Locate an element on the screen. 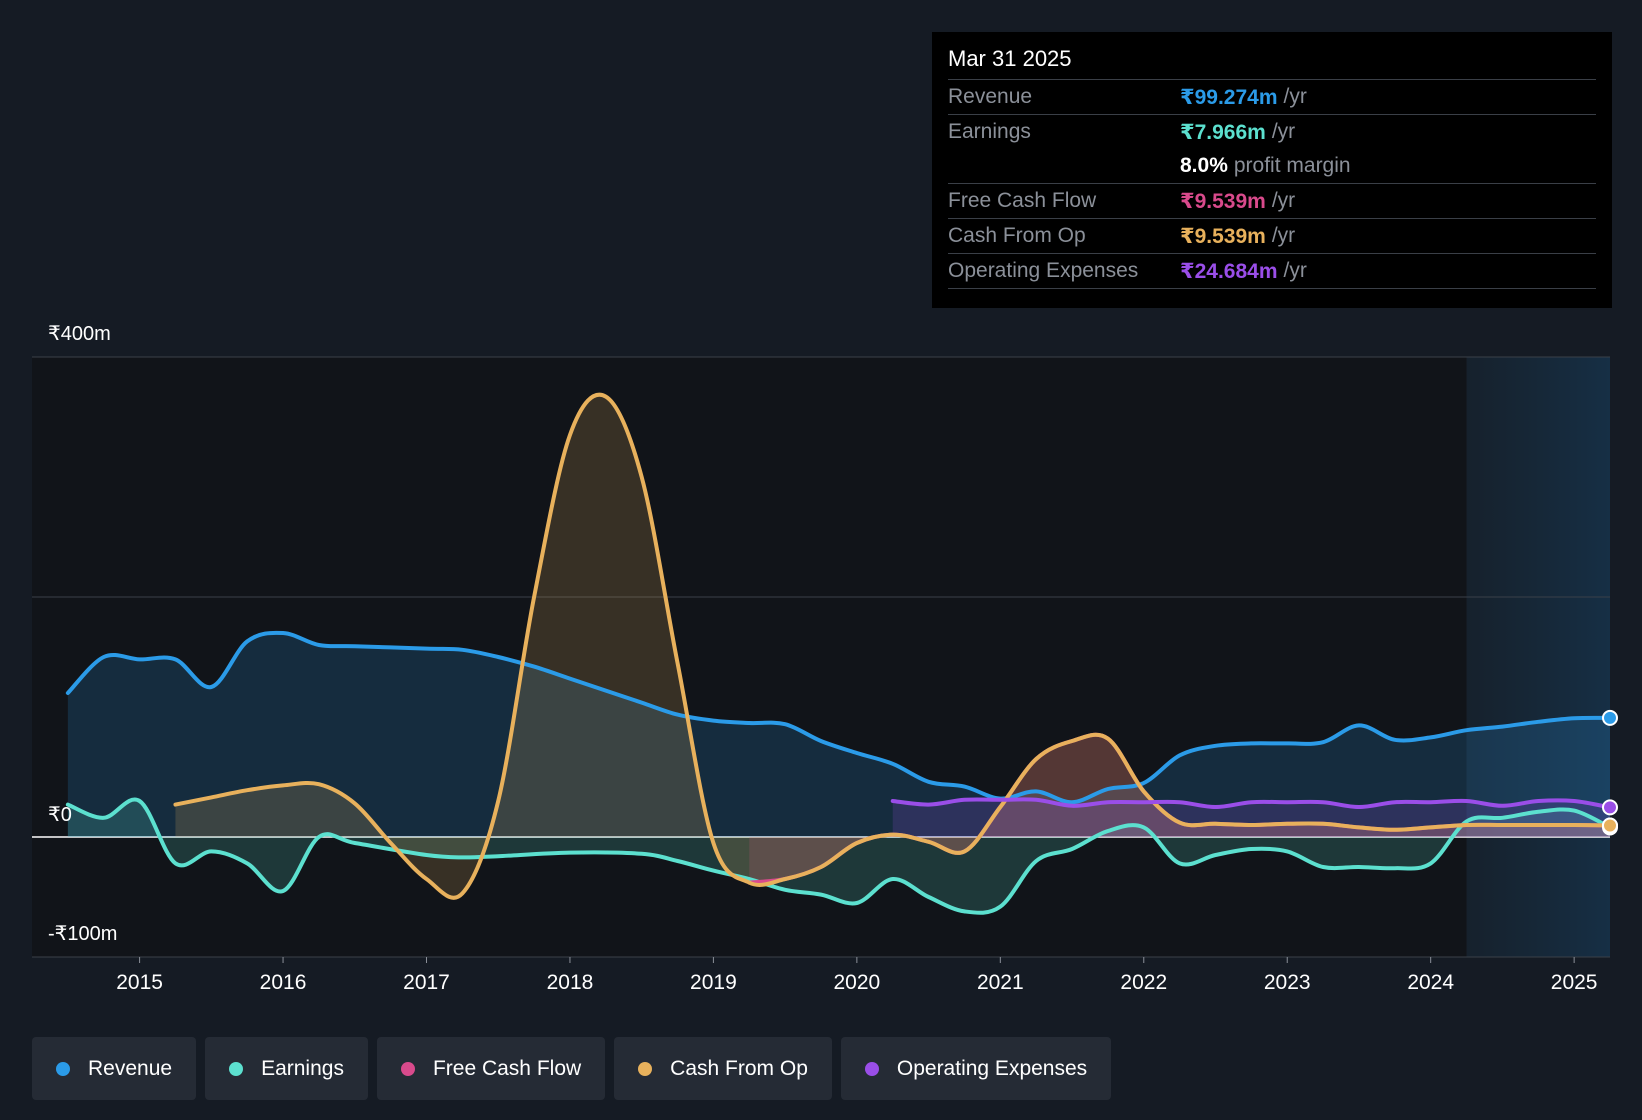 The height and width of the screenshot is (1120, 1642). endpoint-revenue is located at coordinates (1610, 717).